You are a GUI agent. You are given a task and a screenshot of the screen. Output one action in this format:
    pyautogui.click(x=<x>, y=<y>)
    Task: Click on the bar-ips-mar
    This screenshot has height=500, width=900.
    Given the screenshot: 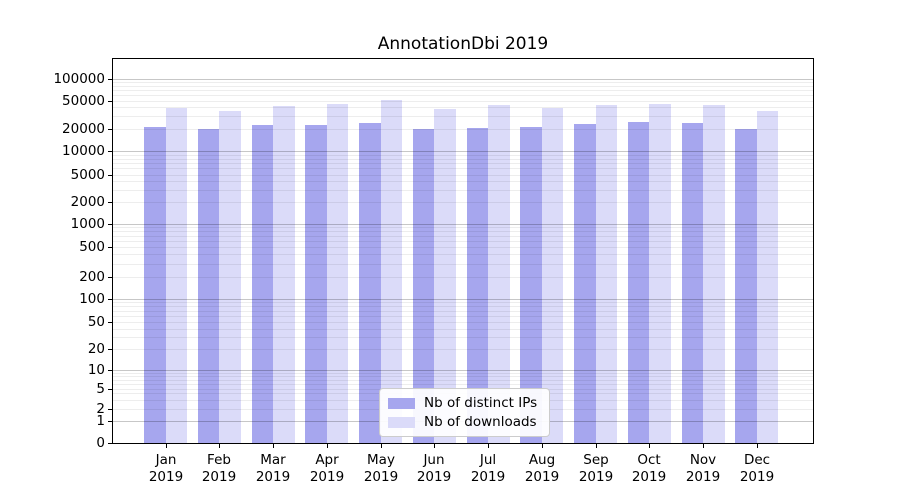 What is the action you would take?
    pyautogui.click(x=262, y=284)
    